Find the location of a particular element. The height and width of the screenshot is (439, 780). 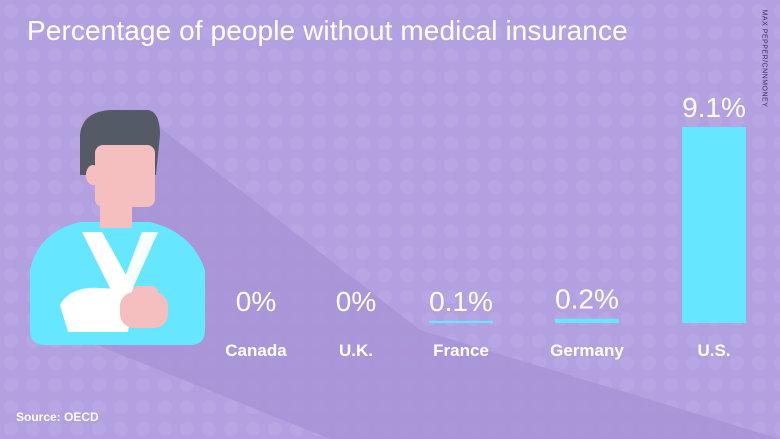

category-label: France is located at coordinates (461, 350).